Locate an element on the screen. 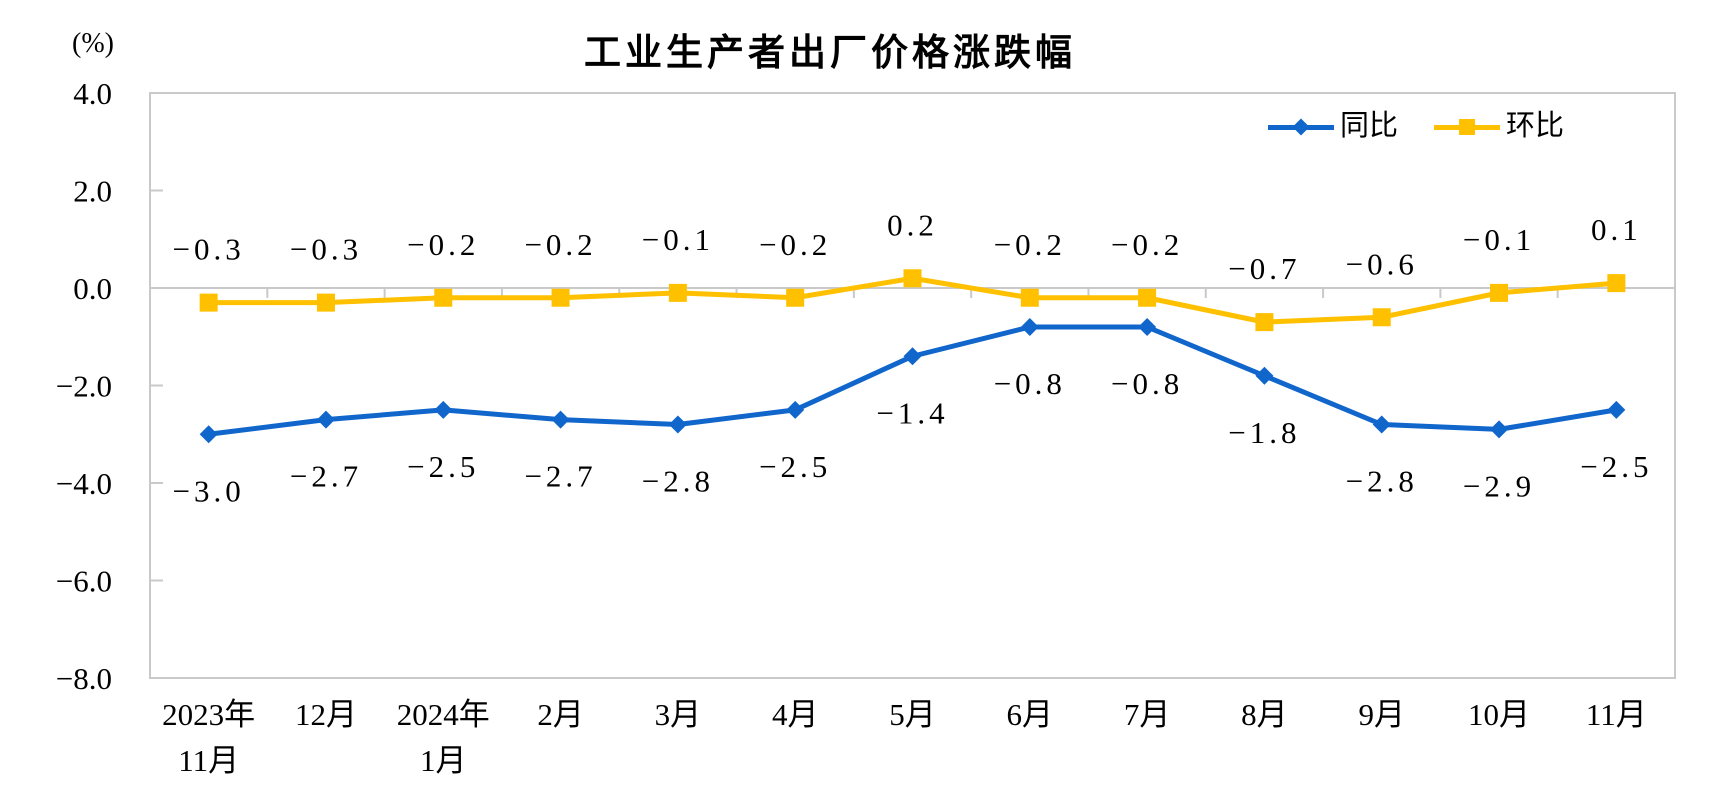  x-axis-label: 10月 is located at coordinates (1499, 714).